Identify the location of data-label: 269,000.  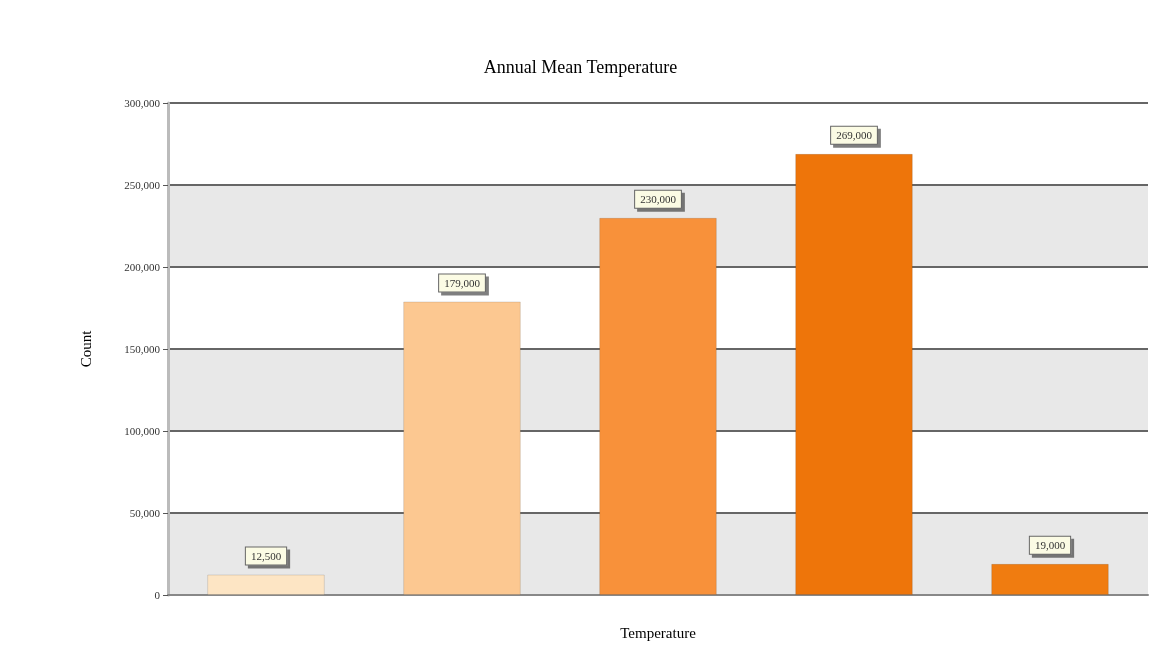
(854, 135).